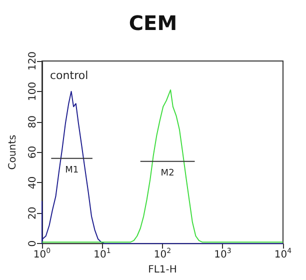  Describe the element at coordinates (167, 173) in the screenshot. I see `series-label: M2` at that location.